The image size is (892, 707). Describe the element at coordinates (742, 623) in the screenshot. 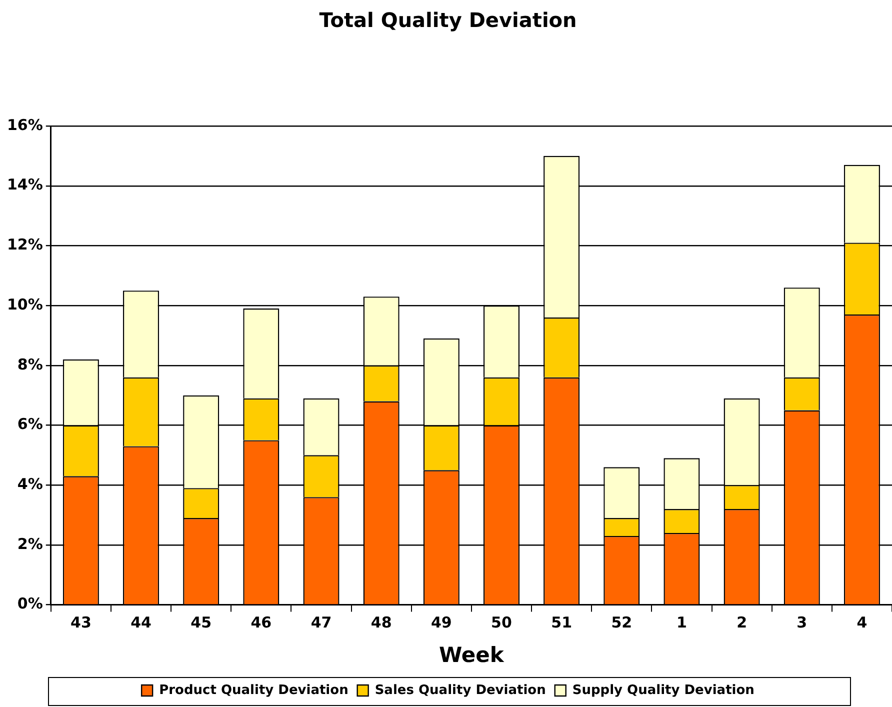

I see `x-tick-label: 2` at that location.